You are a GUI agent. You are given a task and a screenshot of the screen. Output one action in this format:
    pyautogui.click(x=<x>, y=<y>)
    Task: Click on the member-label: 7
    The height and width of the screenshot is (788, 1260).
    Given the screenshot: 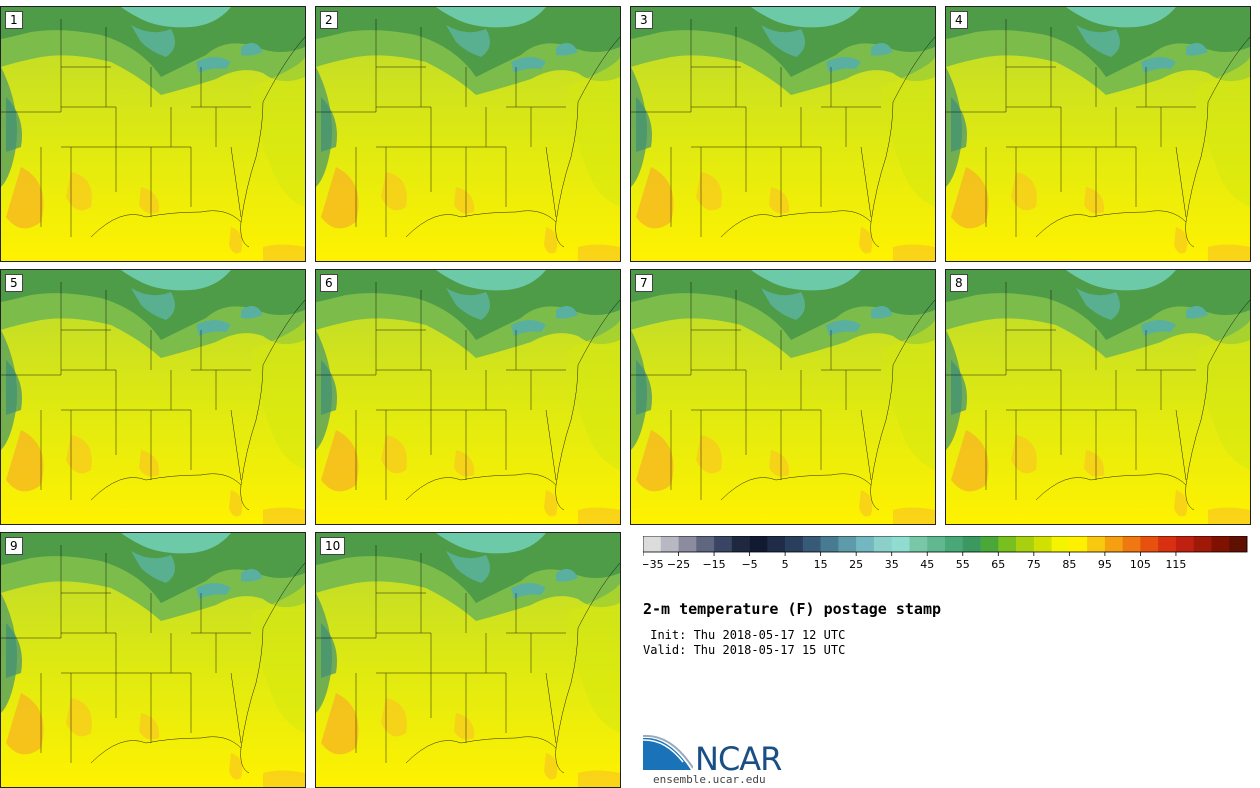 What is the action you would take?
    pyautogui.click(x=644, y=283)
    